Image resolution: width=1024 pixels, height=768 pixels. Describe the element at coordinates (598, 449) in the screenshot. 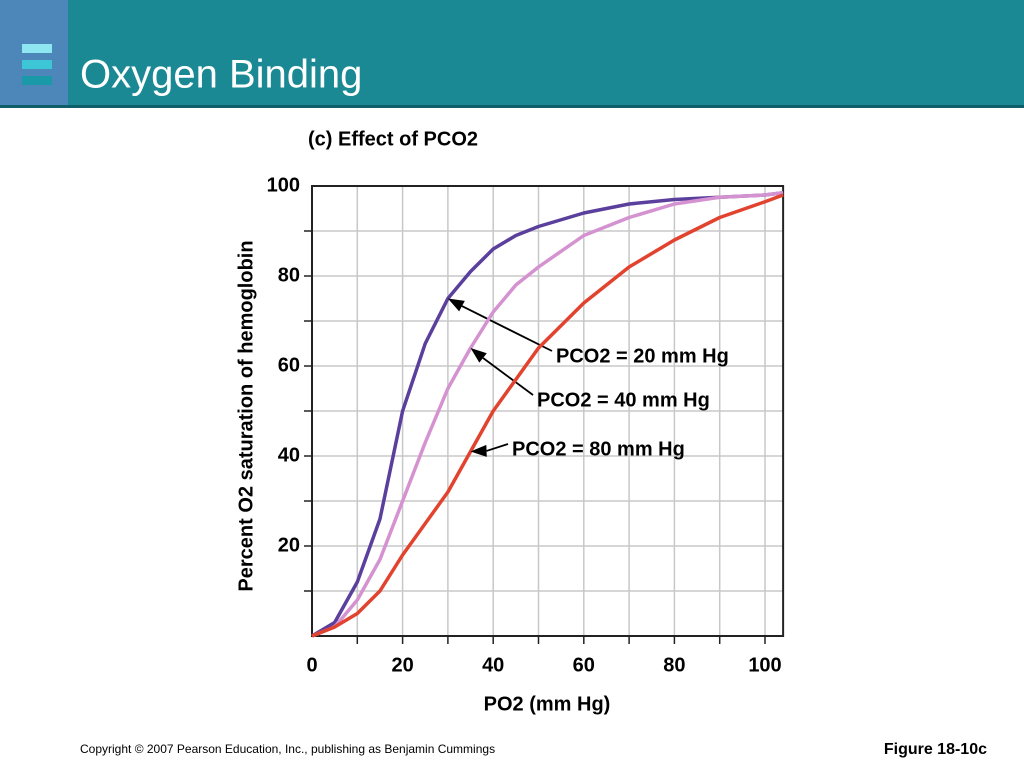

I see `legend-label: PCO2 = 80 mm Hg` at that location.